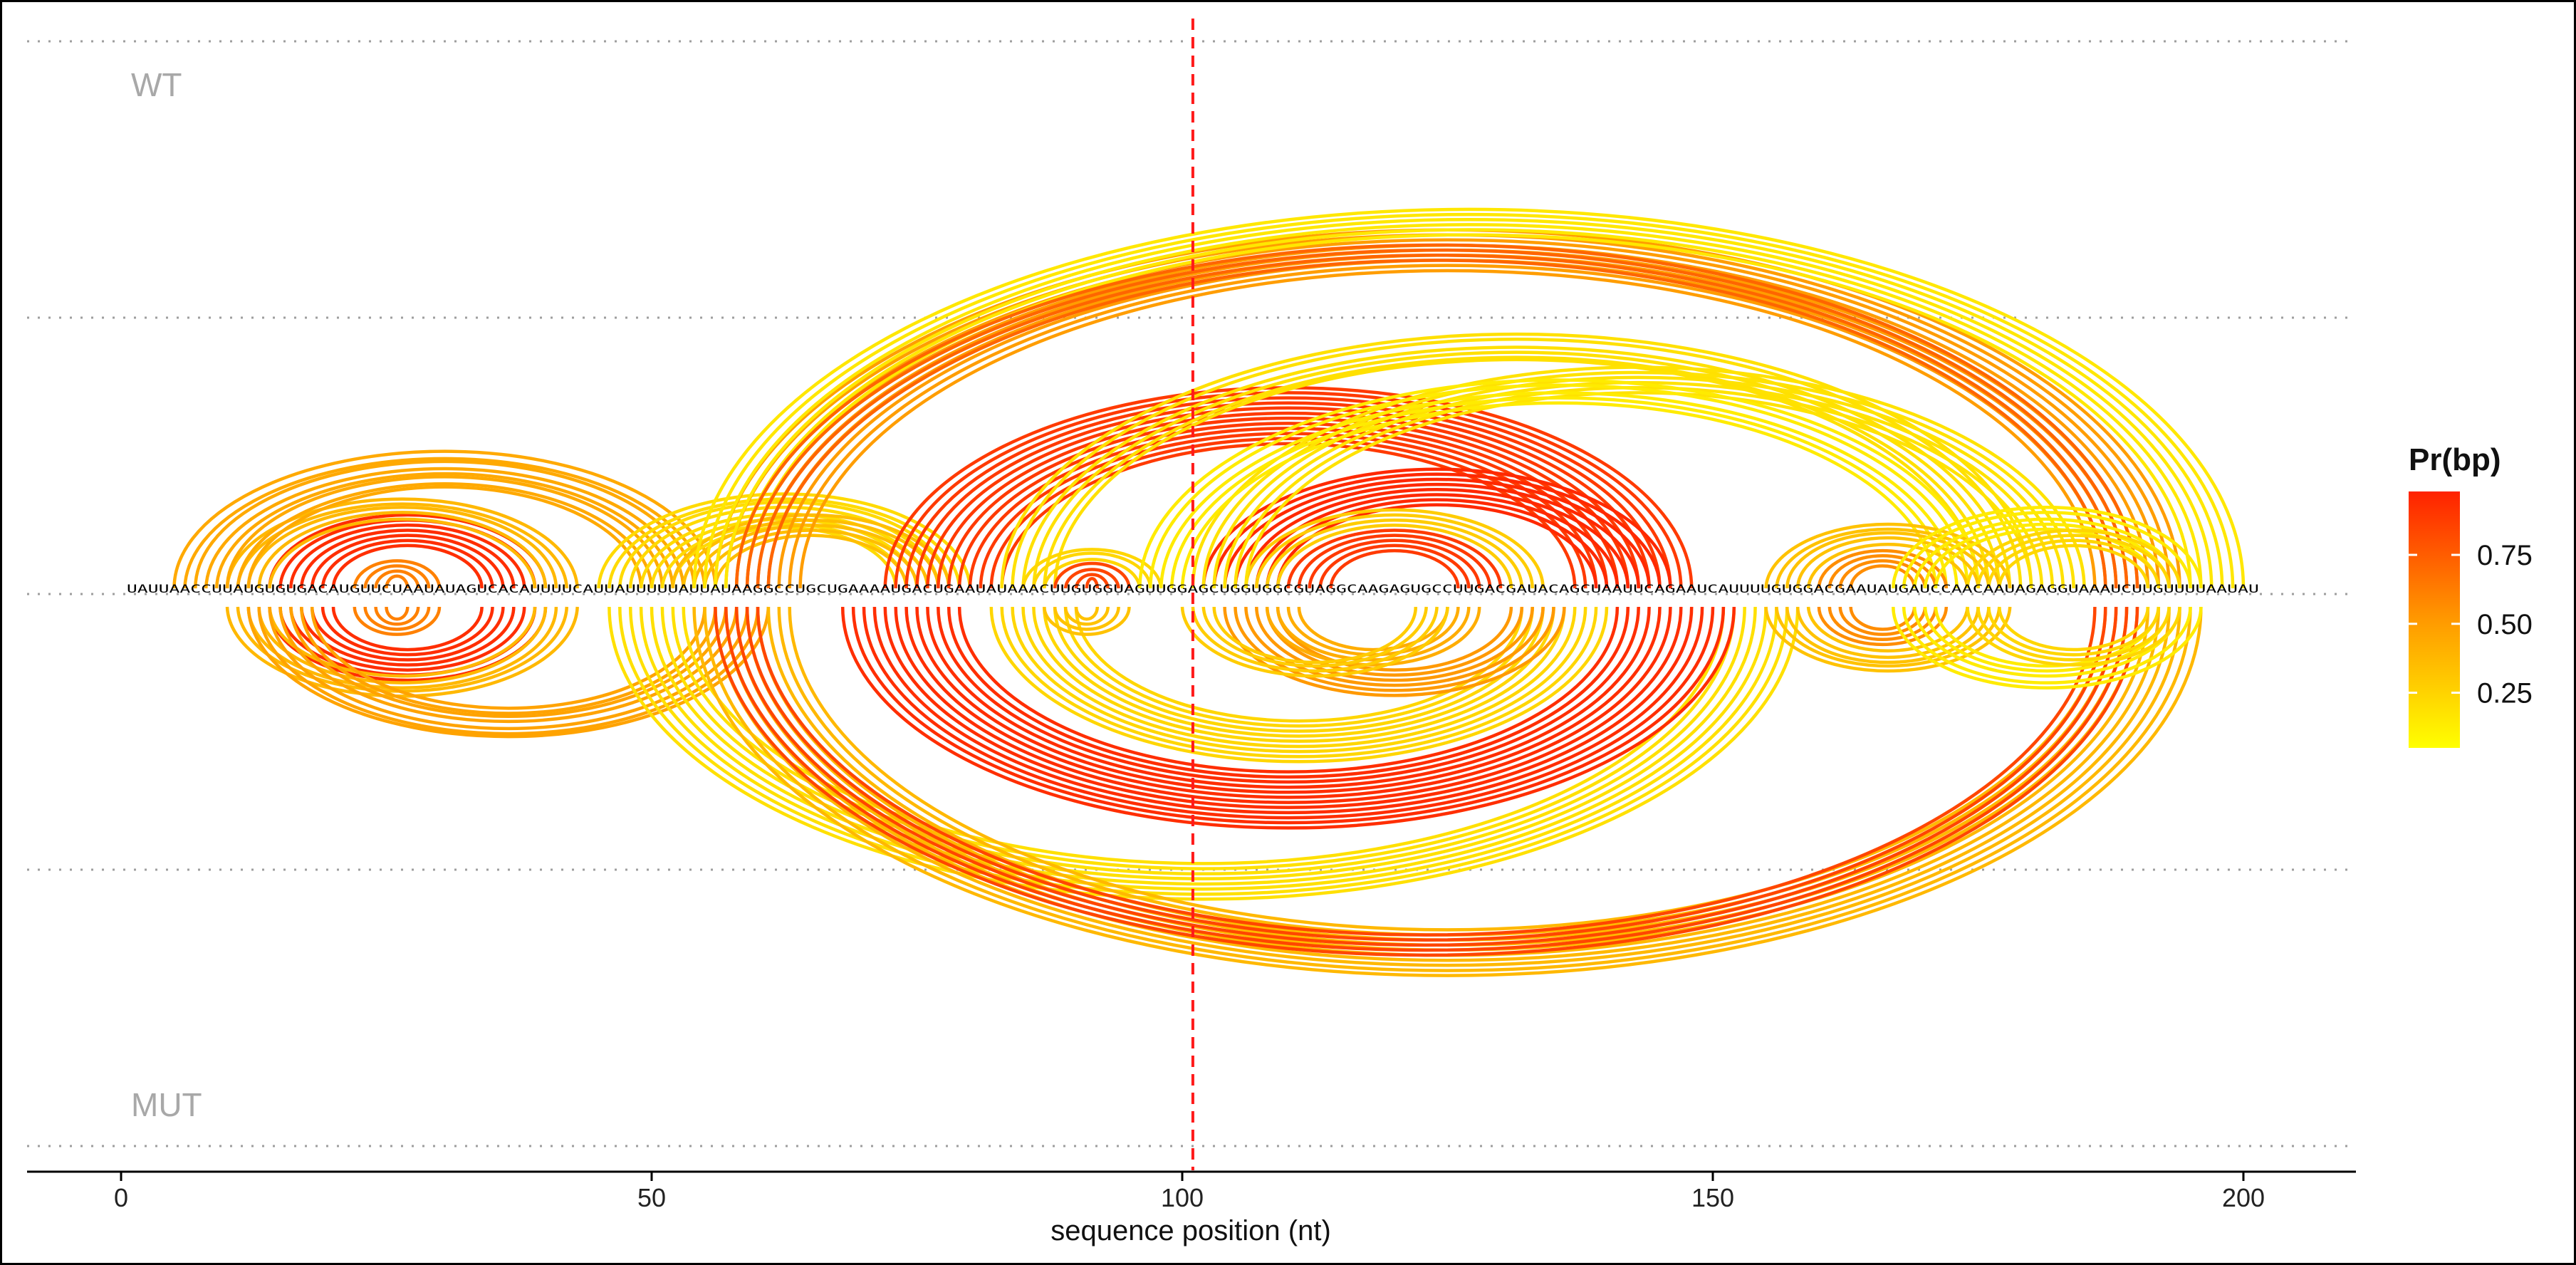  I want to click on x-tick-label-100: 100, so click(1182, 1197).